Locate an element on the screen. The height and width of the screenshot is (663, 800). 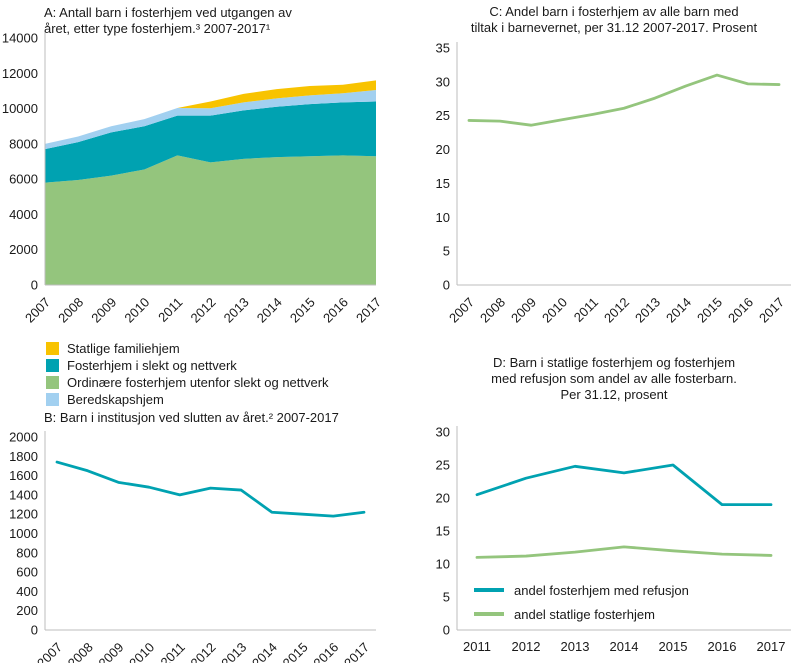
svg-text: 25 is located at coordinates (443, 465).